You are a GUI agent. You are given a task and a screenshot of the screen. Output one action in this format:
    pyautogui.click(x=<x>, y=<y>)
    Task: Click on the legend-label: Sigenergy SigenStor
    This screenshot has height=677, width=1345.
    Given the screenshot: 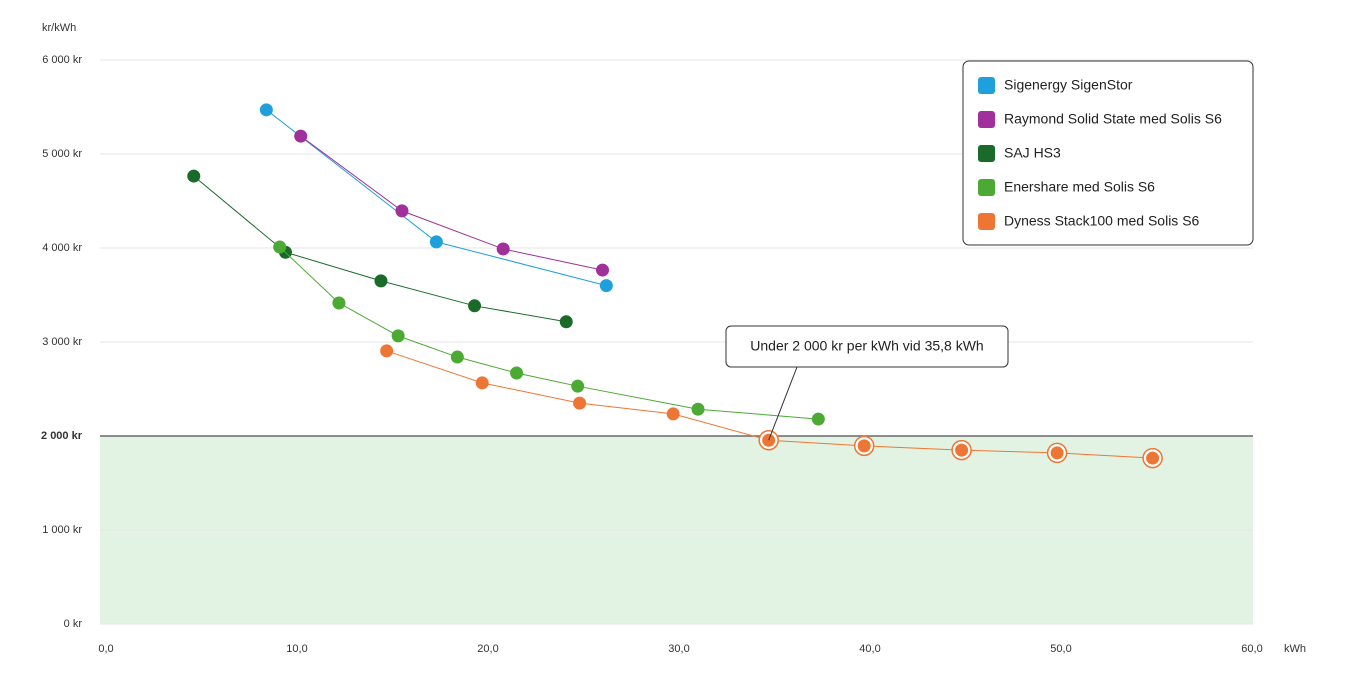 What is the action you would take?
    pyautogui.click(x=1068, y=85)
    